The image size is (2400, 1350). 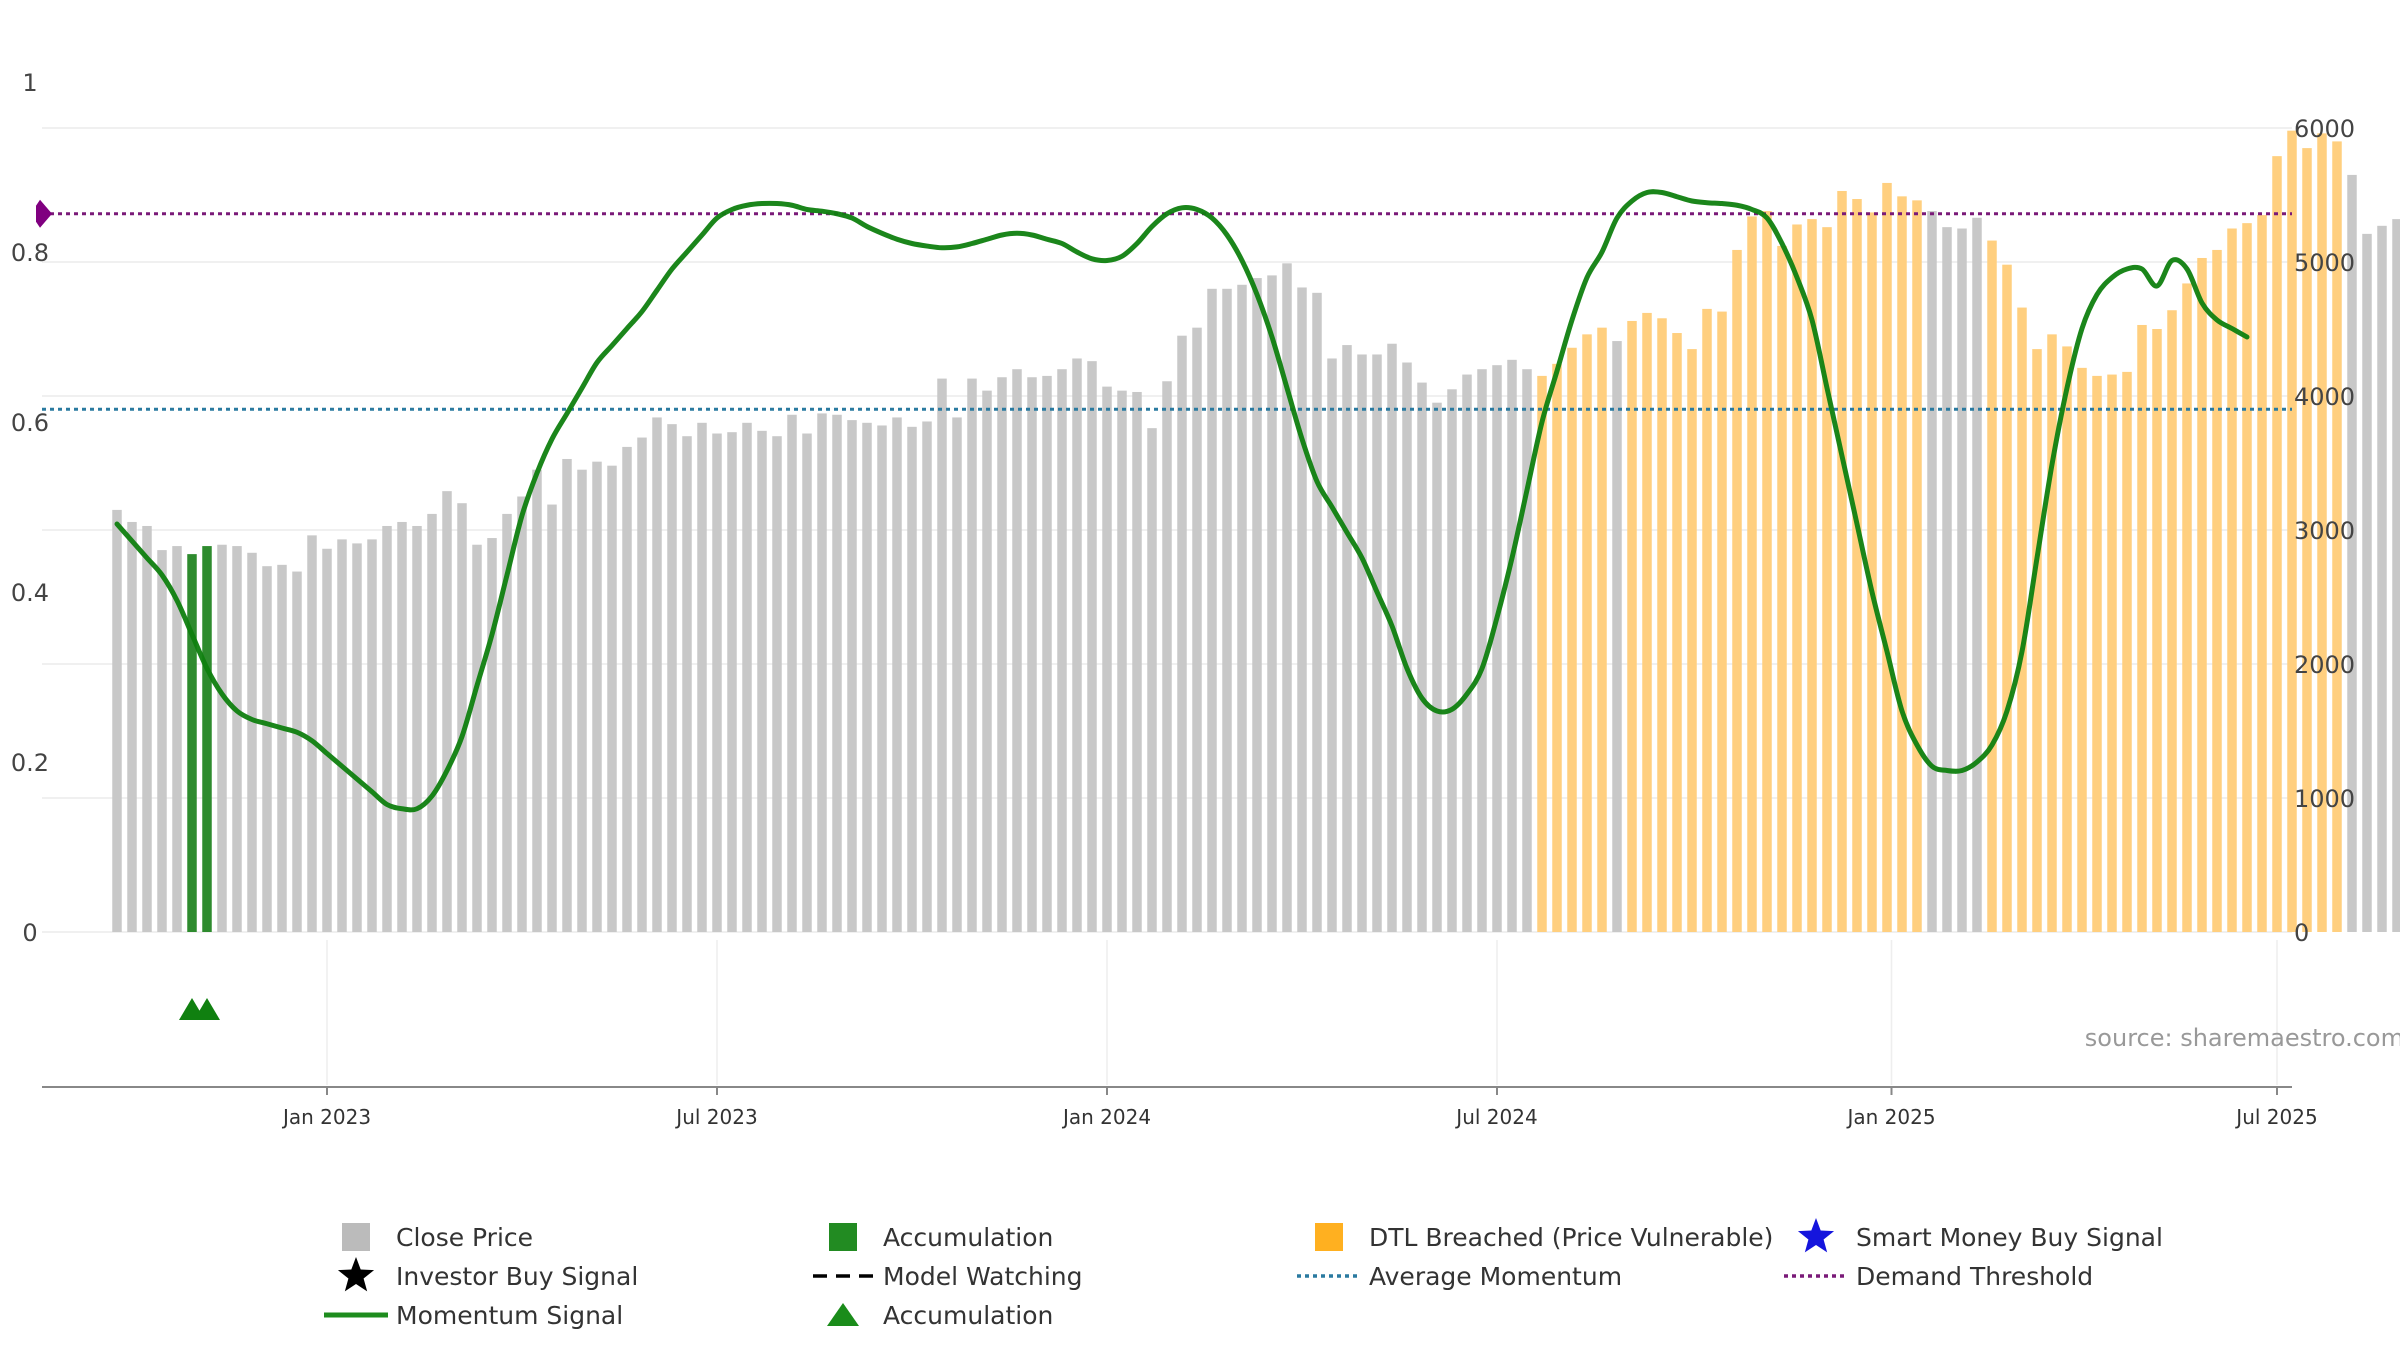 What do you see at coordinates (29, 83) in the screenshot?
I see `left-axis-tick-label: 1` at bounding box center [29, 83].